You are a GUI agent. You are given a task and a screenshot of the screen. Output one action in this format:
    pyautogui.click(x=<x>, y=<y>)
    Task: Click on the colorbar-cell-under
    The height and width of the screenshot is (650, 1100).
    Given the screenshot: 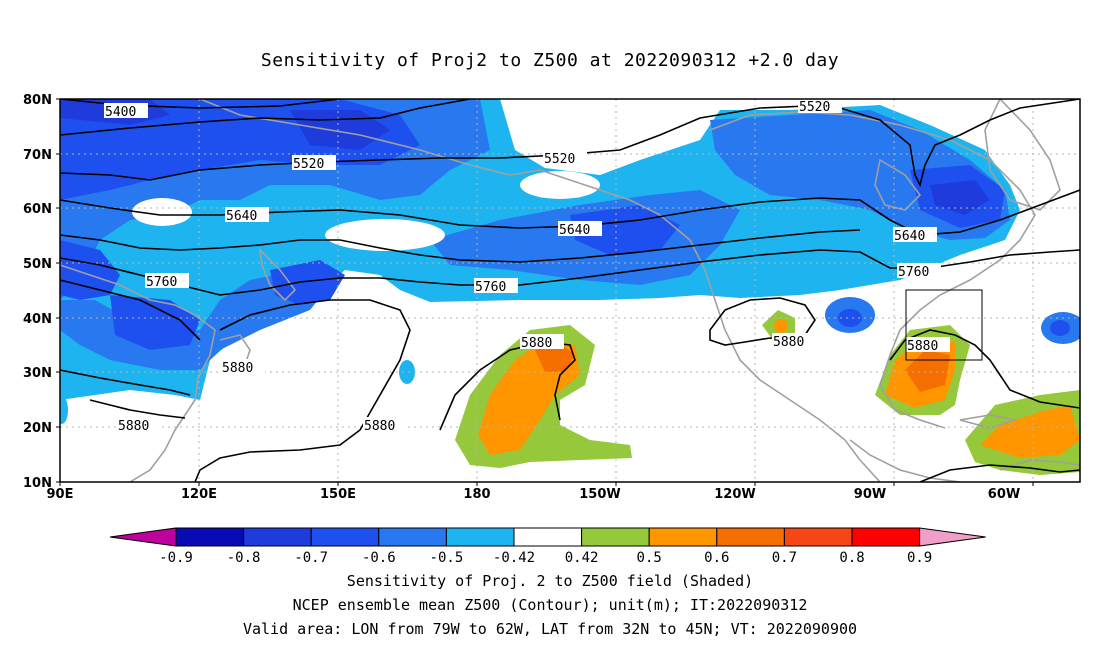 What is the action you would take?
    pyautogui.click(x=143, y=537)
    